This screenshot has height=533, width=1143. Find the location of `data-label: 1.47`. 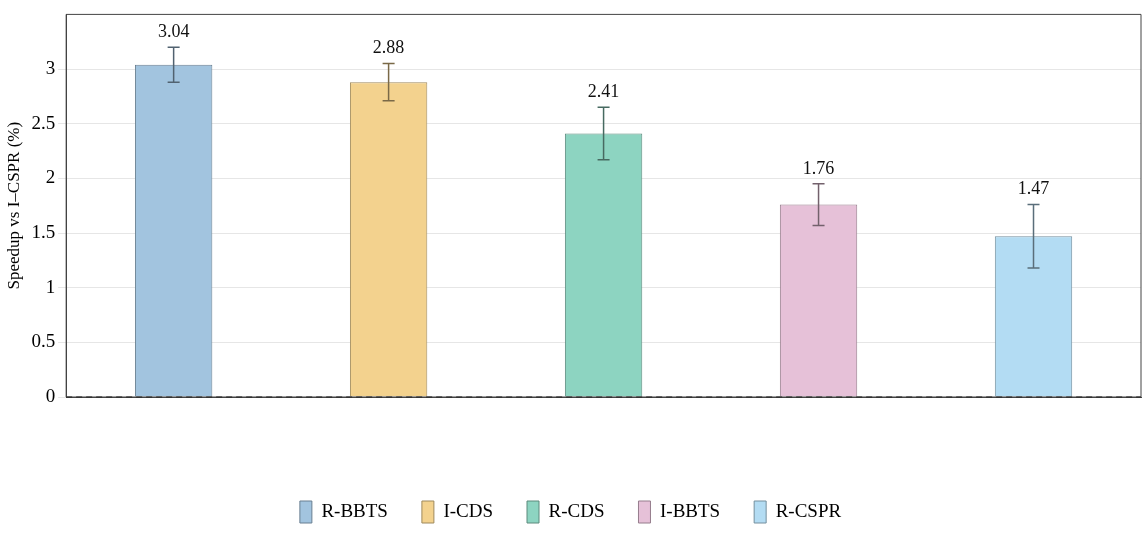

data-label: 1.47 is located at coordinates (1033, 188).